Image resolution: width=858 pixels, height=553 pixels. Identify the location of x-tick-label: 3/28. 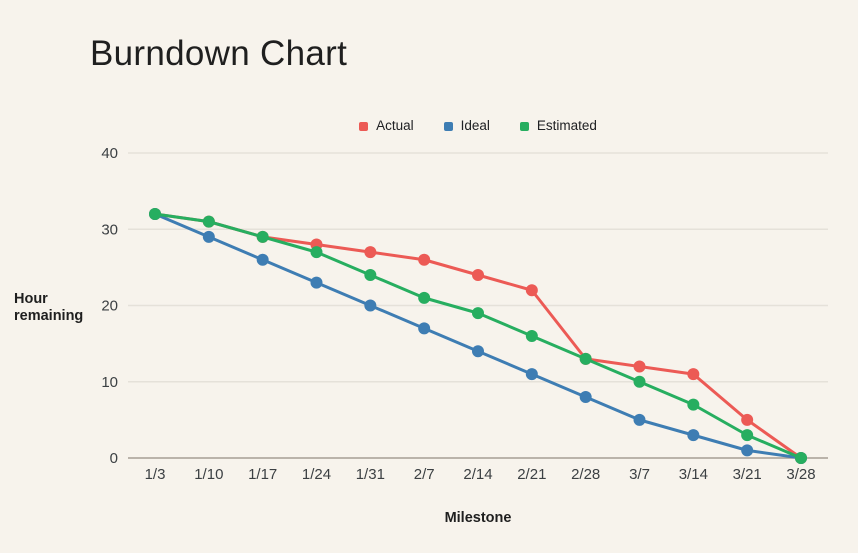
(800, 474).